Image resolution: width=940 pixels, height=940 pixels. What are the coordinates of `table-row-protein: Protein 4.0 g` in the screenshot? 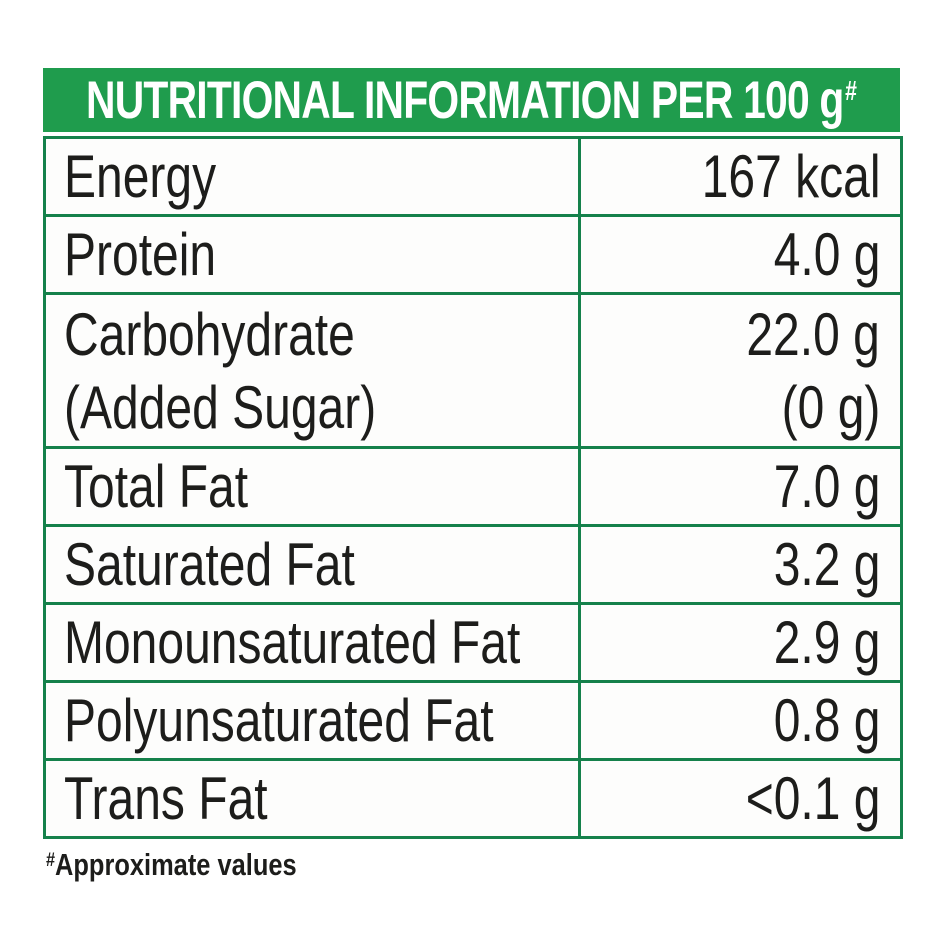 It's located at (473, 254).